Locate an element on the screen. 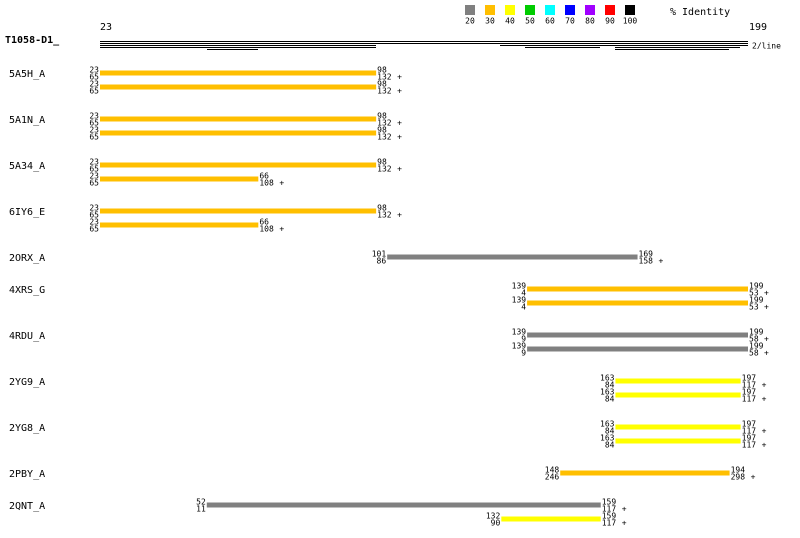 Image resolution: width=800 pixels, height=538 pixels. hit-name: 4RDU_A is located at coordinates (27, 336).